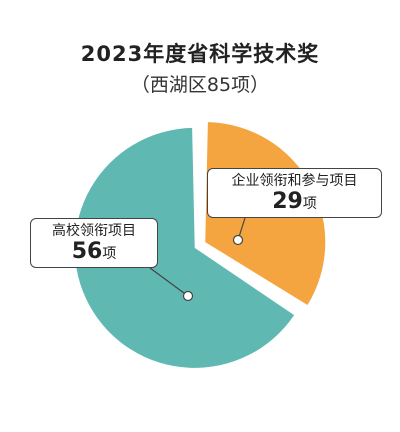  Describe the element at coordinates (310, 204) in the screenshot. I see `slice-unit-enterprise: 项` at that location.